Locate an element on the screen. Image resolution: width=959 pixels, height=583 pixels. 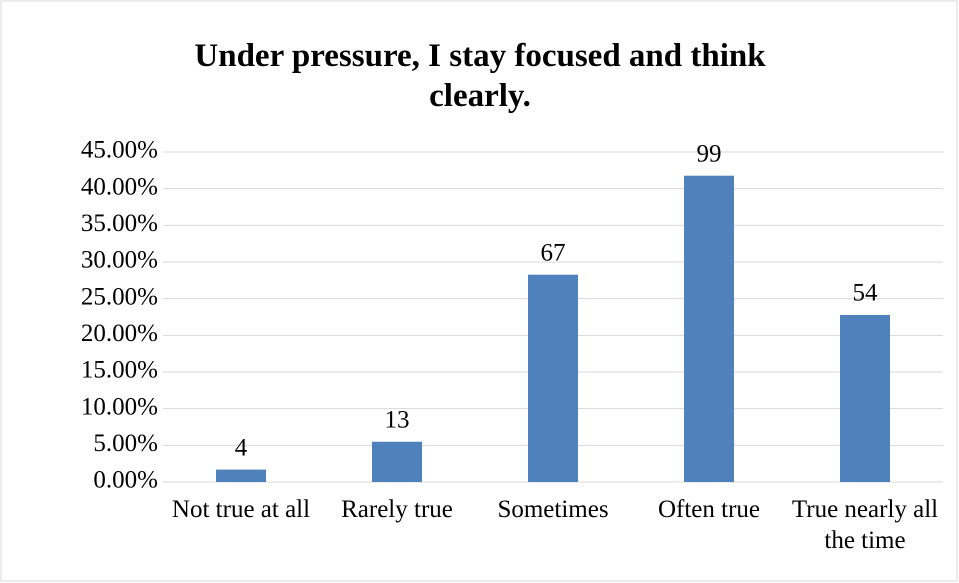
y-tick-label: 45.00% is located at coordinates (119, 150).